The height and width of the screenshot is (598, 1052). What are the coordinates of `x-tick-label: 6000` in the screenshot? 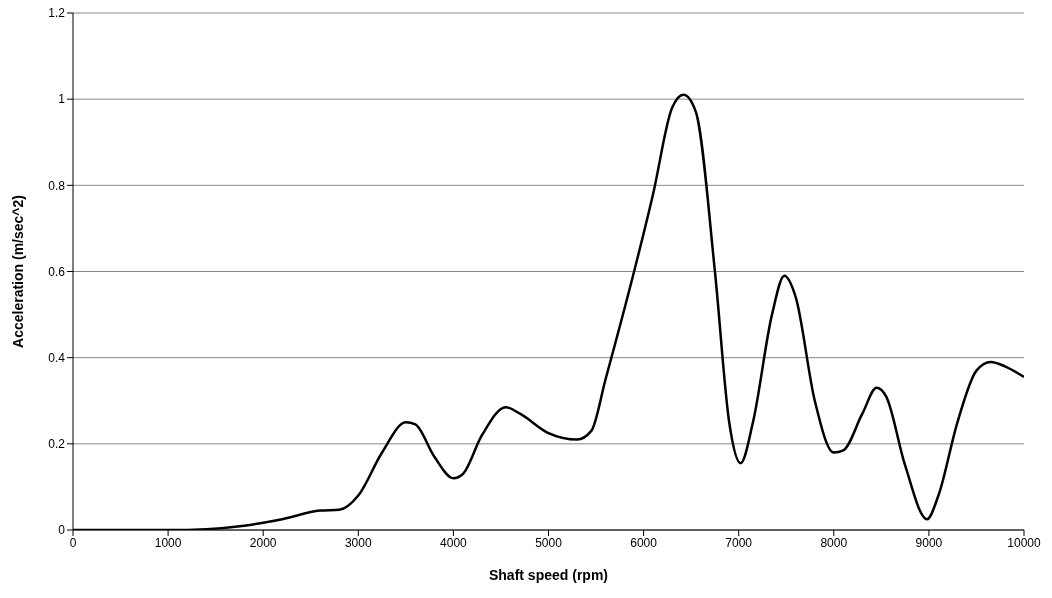 It's located at (644, 542).